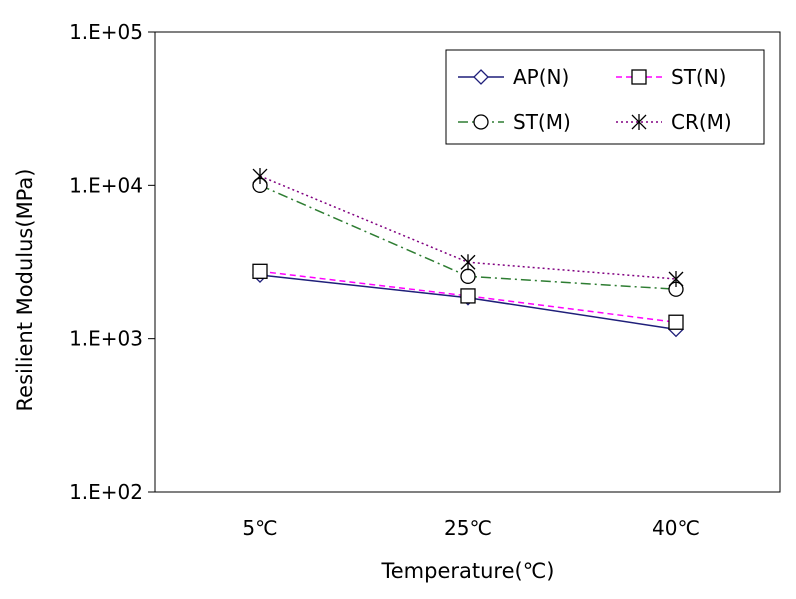  I want to click on series-cr-m, so click(468, 227).